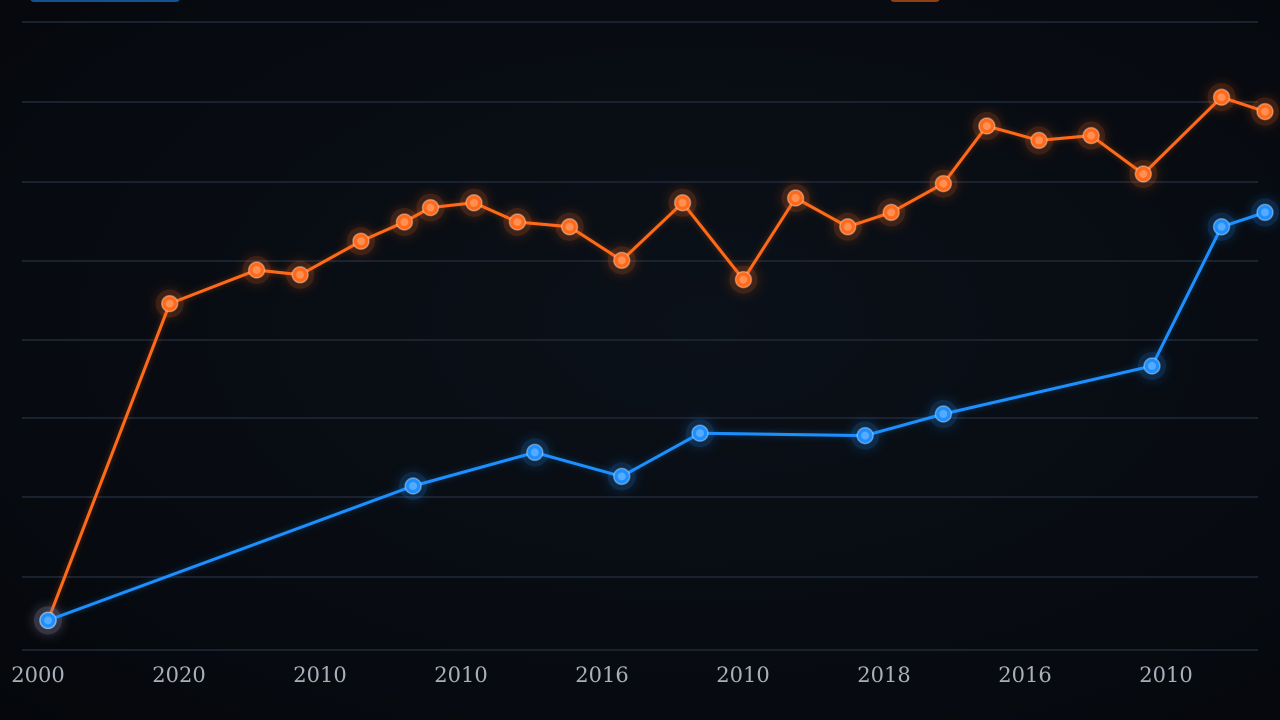 The width and height of the screenshot is (1280, 720). What do you see at coordinates (319, 675) in the screenshot?
I see `x-tick-label-2: 2010` at bounding box center [319, 675].